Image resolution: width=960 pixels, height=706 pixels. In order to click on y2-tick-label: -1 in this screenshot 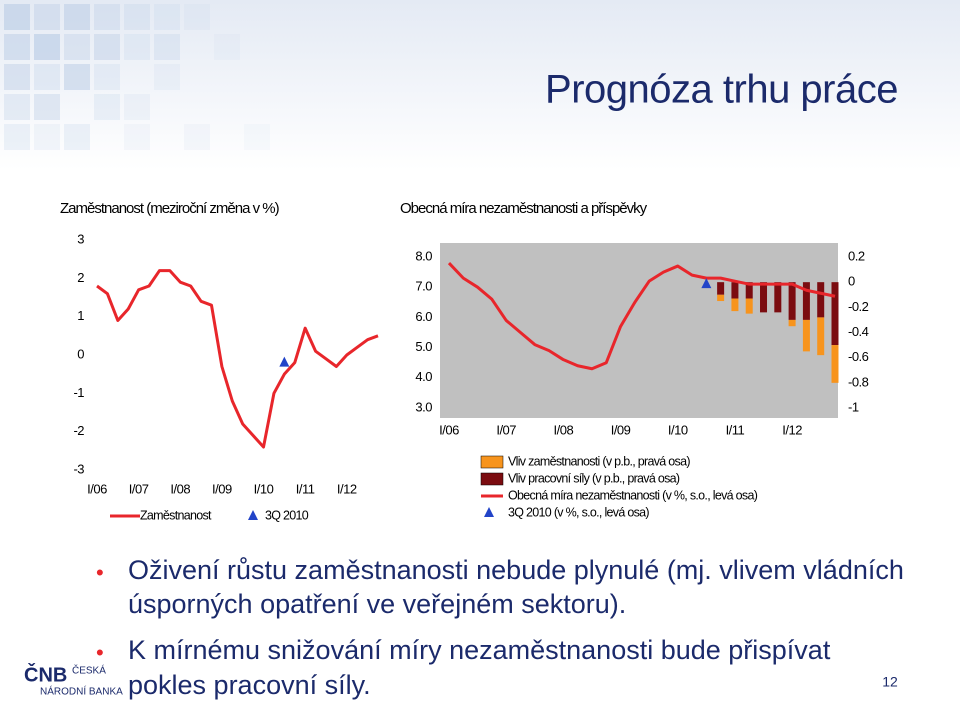, I will do `click(853, 406)`.